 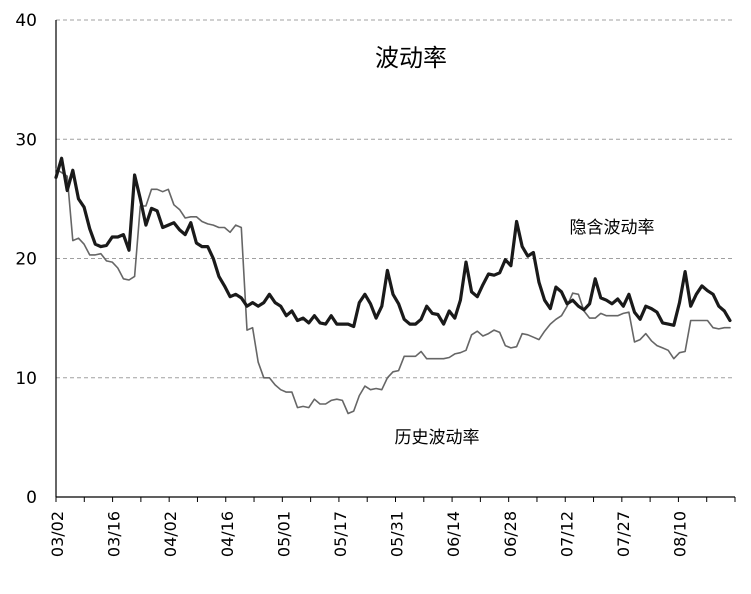 I want to click on y-tick-label: 0, so click(x=31, y=498).